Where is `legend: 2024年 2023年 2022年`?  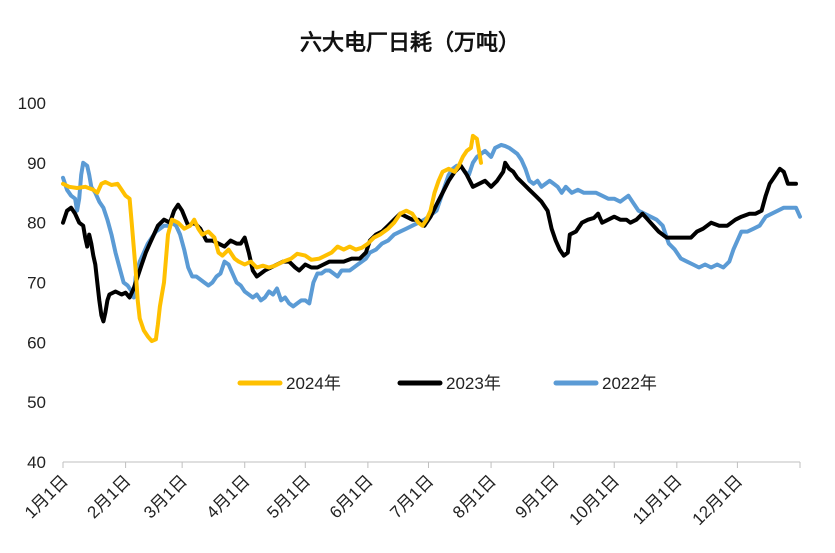
legend: 2024年 2023年 2022年 is located at coordinates (447, 383).